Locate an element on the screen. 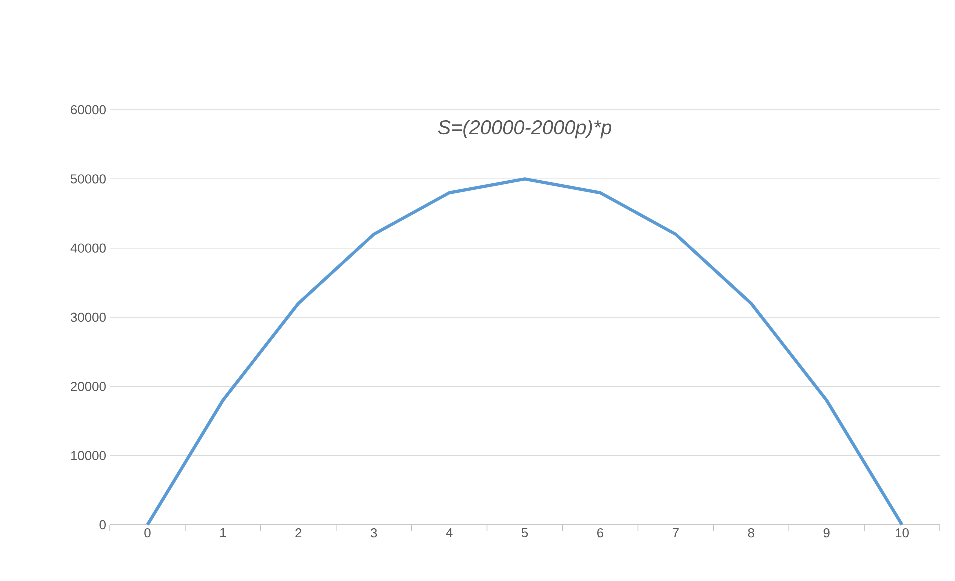 The width and height of the screenshot is (955, 581). x-tick-label: 7 is located at coordinates (675, 533).